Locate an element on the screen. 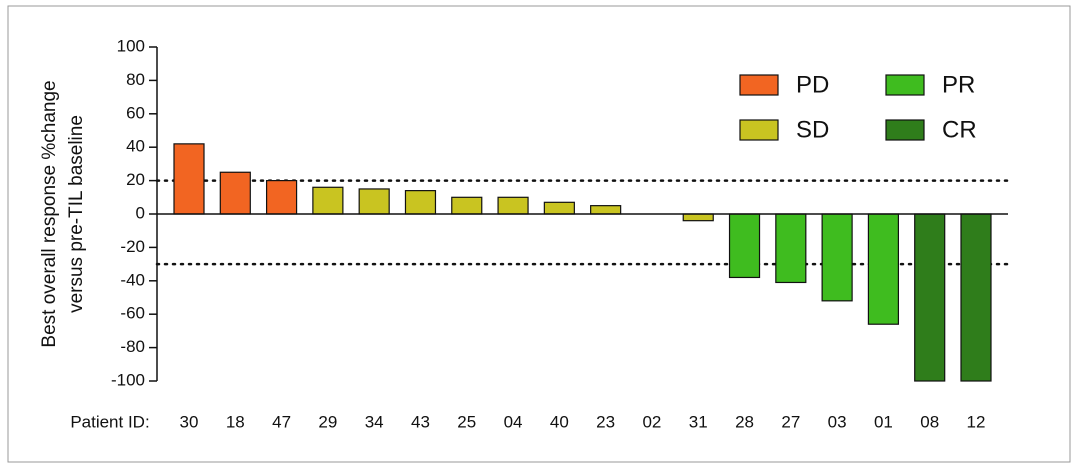  legend-label: SD is located at coordinates (812, 129).